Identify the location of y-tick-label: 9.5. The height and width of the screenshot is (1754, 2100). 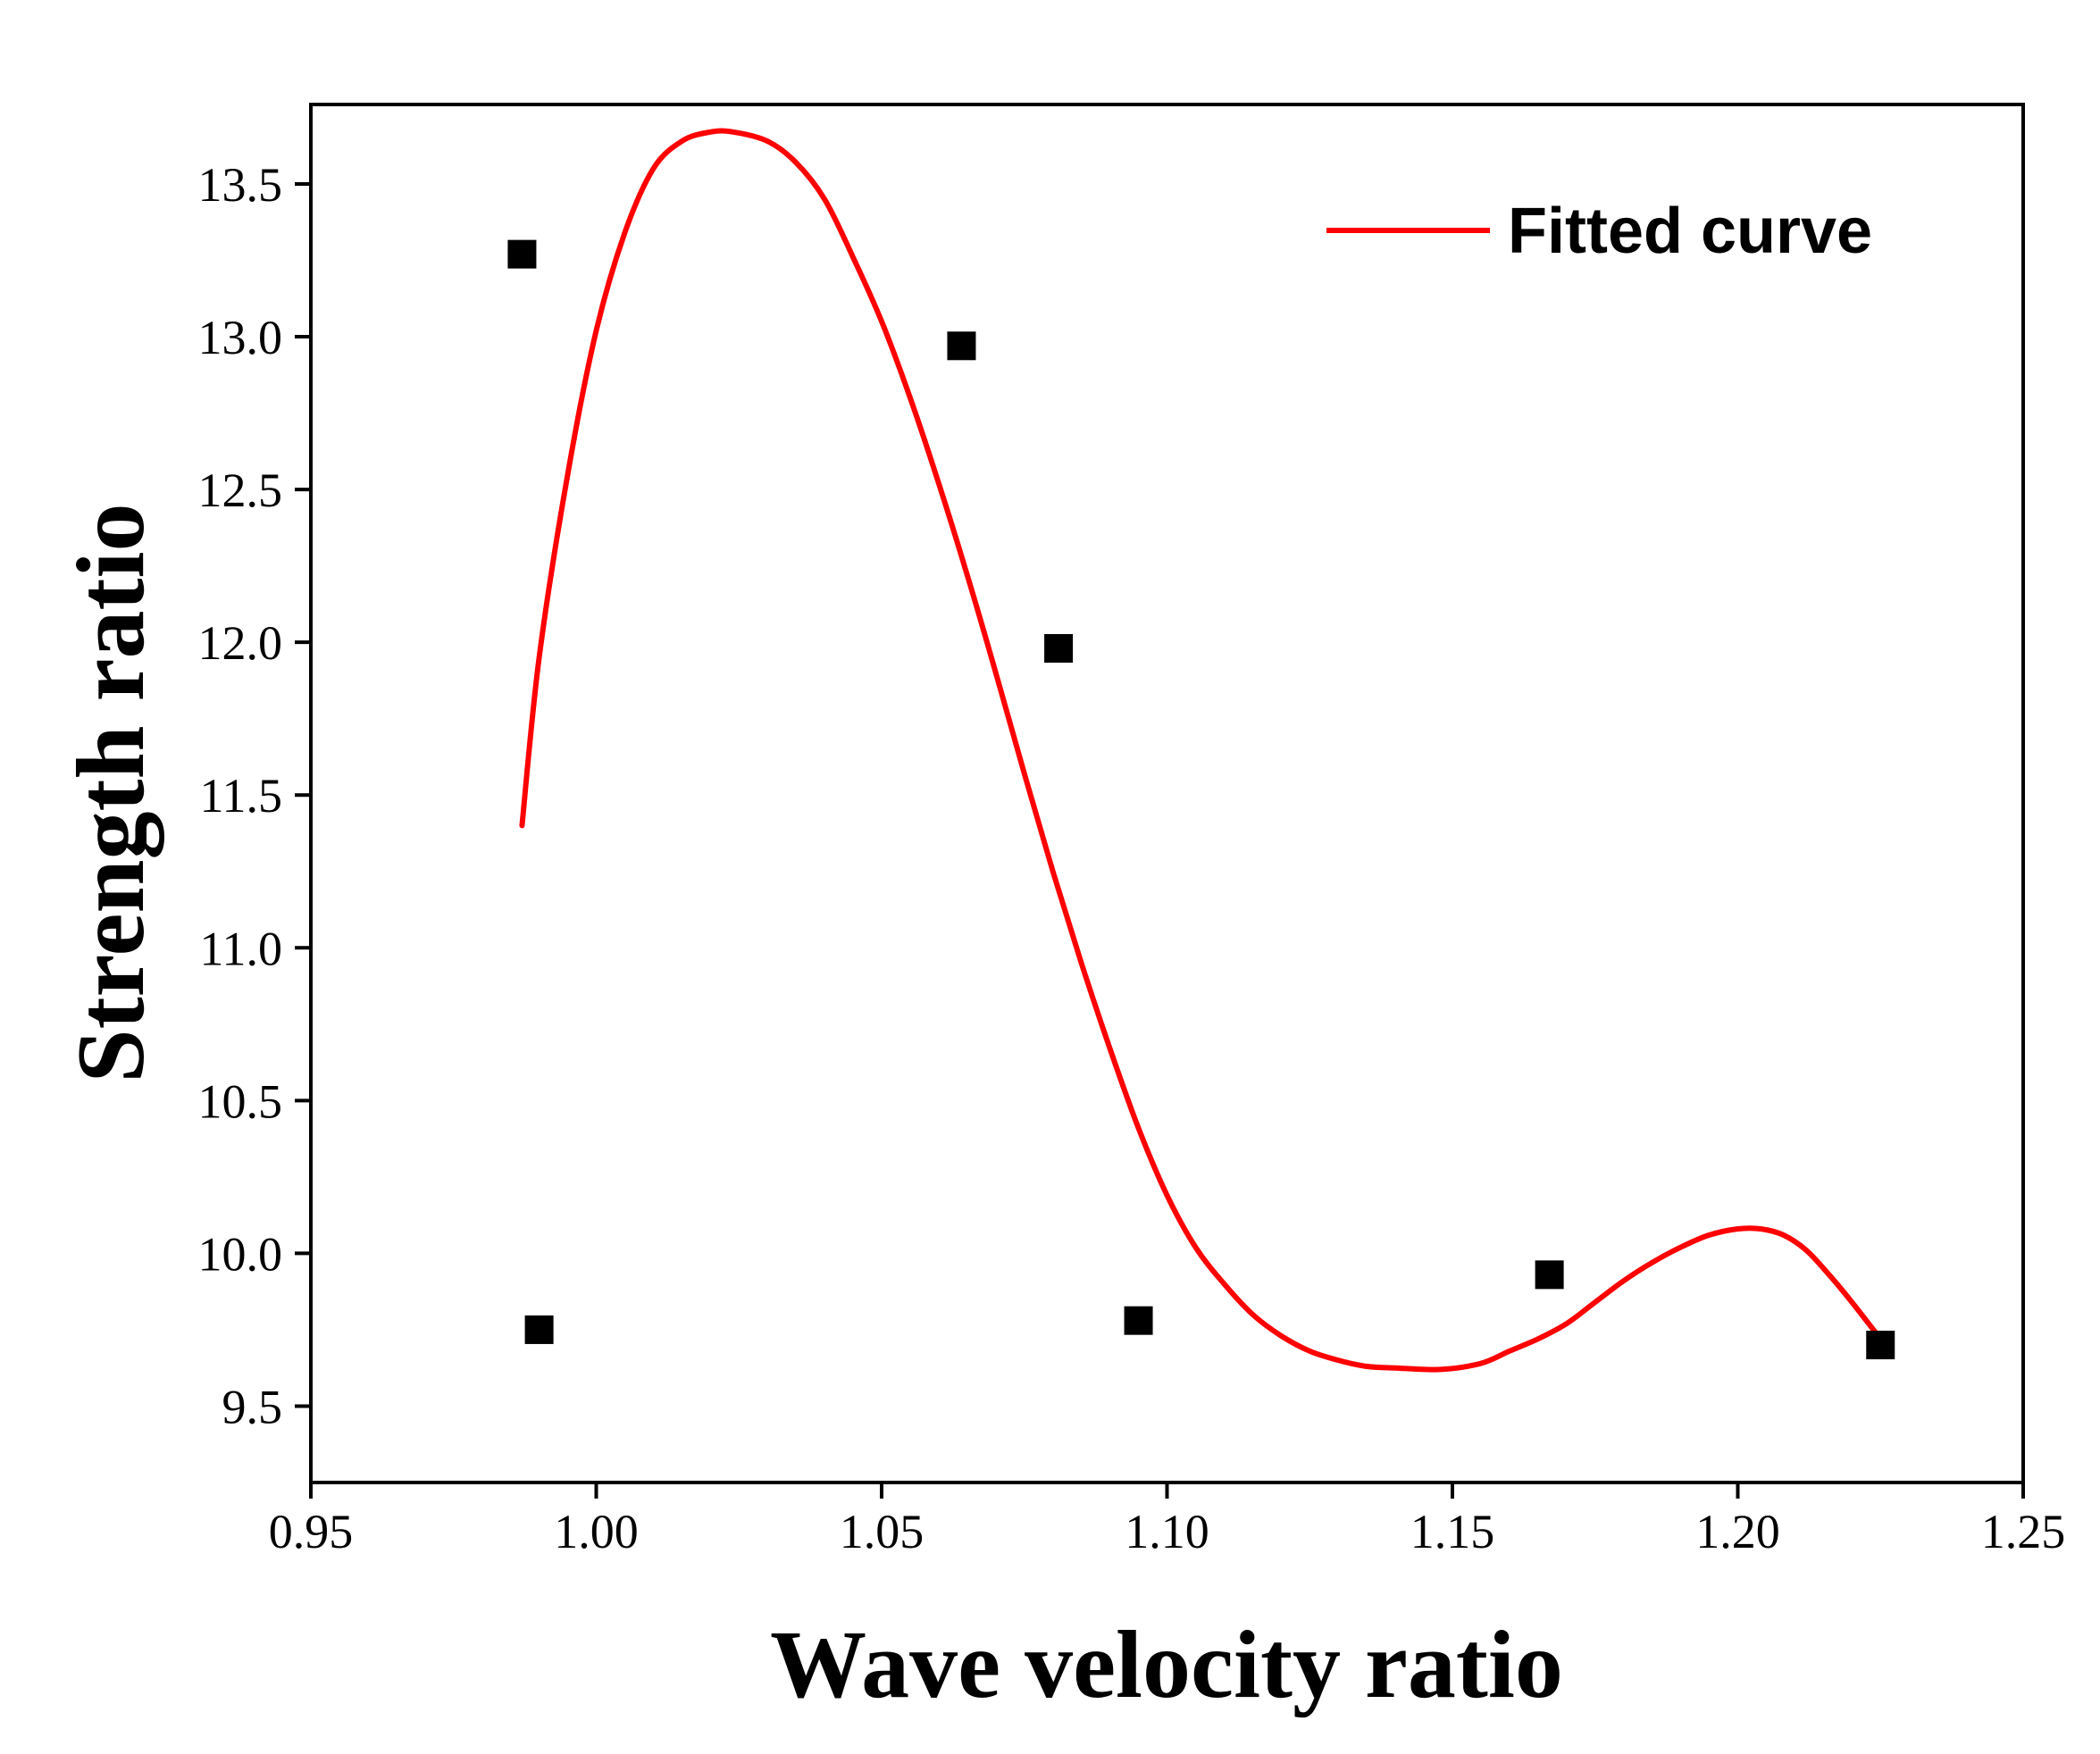
(252, 1406).